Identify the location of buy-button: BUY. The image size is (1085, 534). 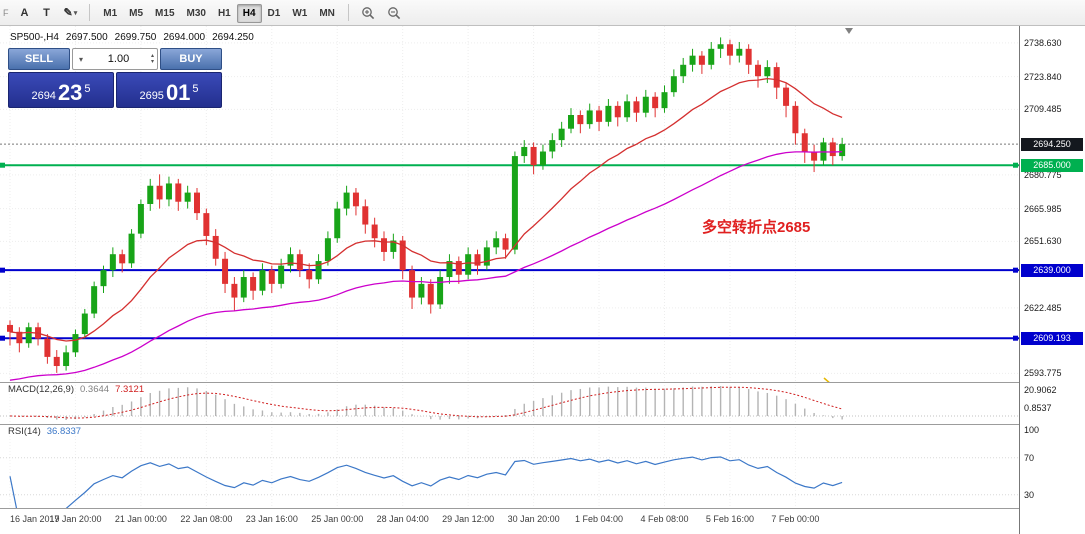
(191, 59).